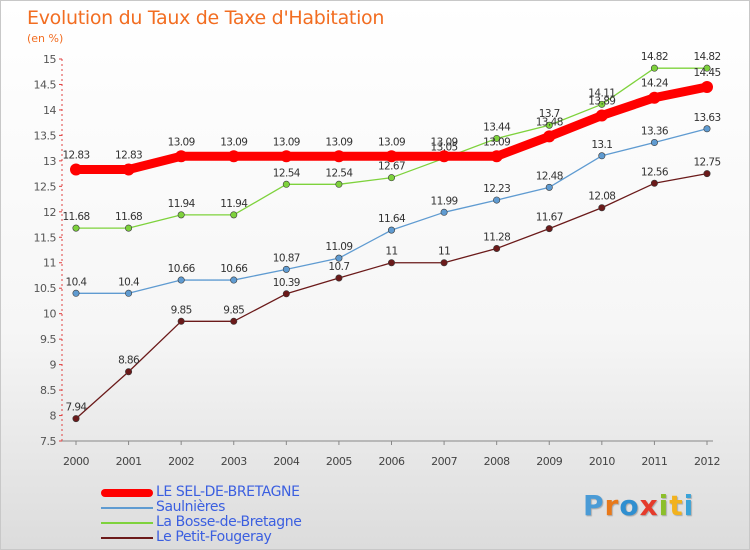  Describe the element at coordinates (45, 38) in the screenshot. I see `chart-unit: (en %)` at that location.